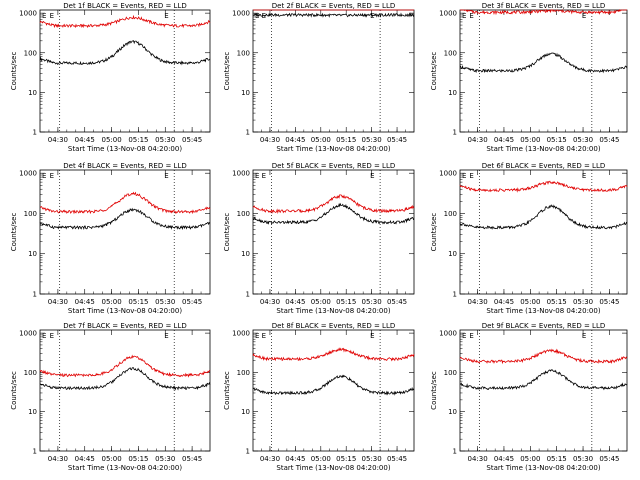  Describe the element at coordinates (333, 166) in the screenshot. I see `chart-title: Det 5f BLACK = Events, RED = LLD` at that location.